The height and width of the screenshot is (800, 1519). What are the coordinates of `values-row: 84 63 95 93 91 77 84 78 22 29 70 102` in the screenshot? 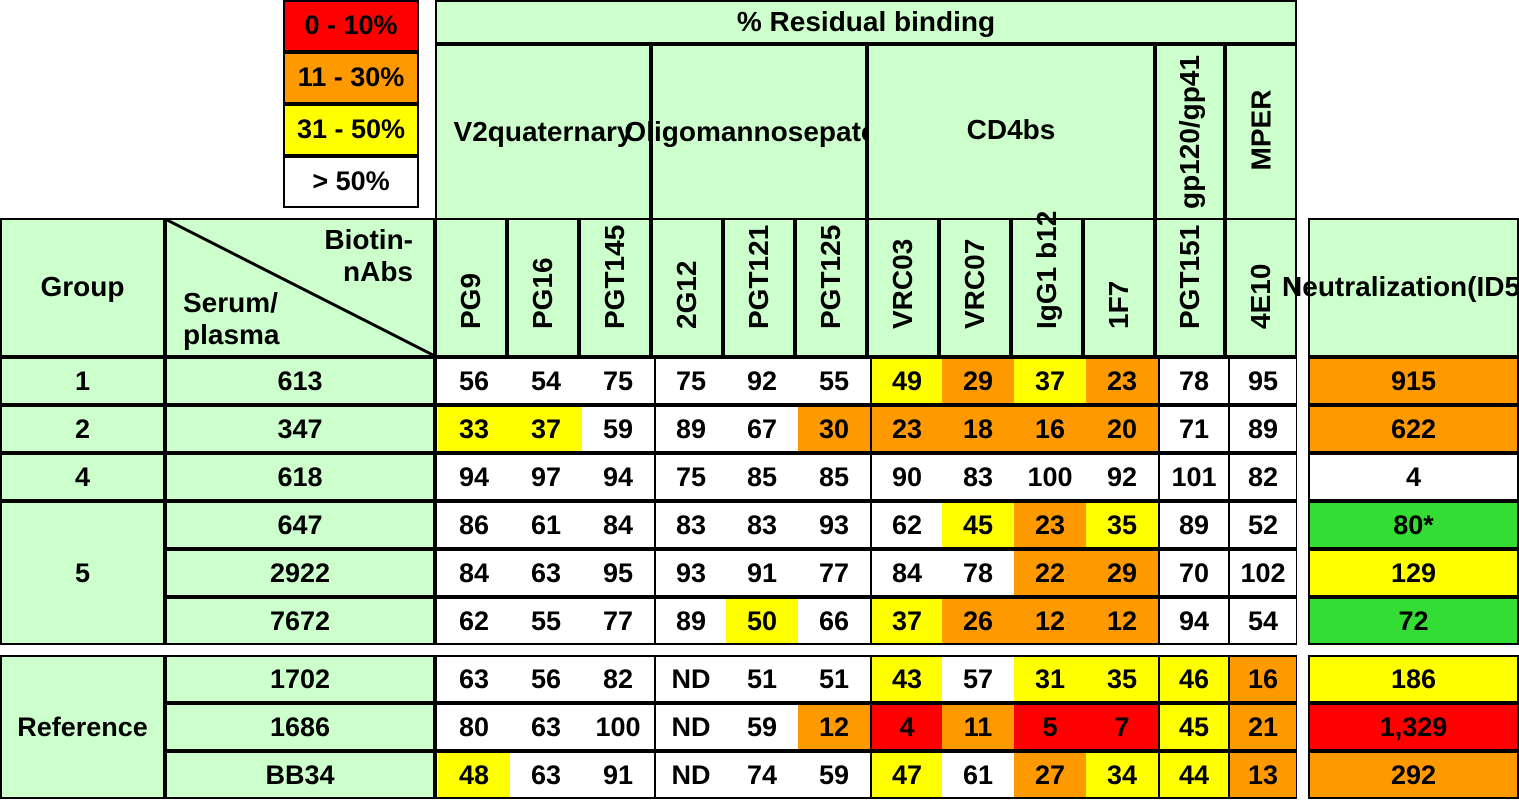 It's located at (866, 573).